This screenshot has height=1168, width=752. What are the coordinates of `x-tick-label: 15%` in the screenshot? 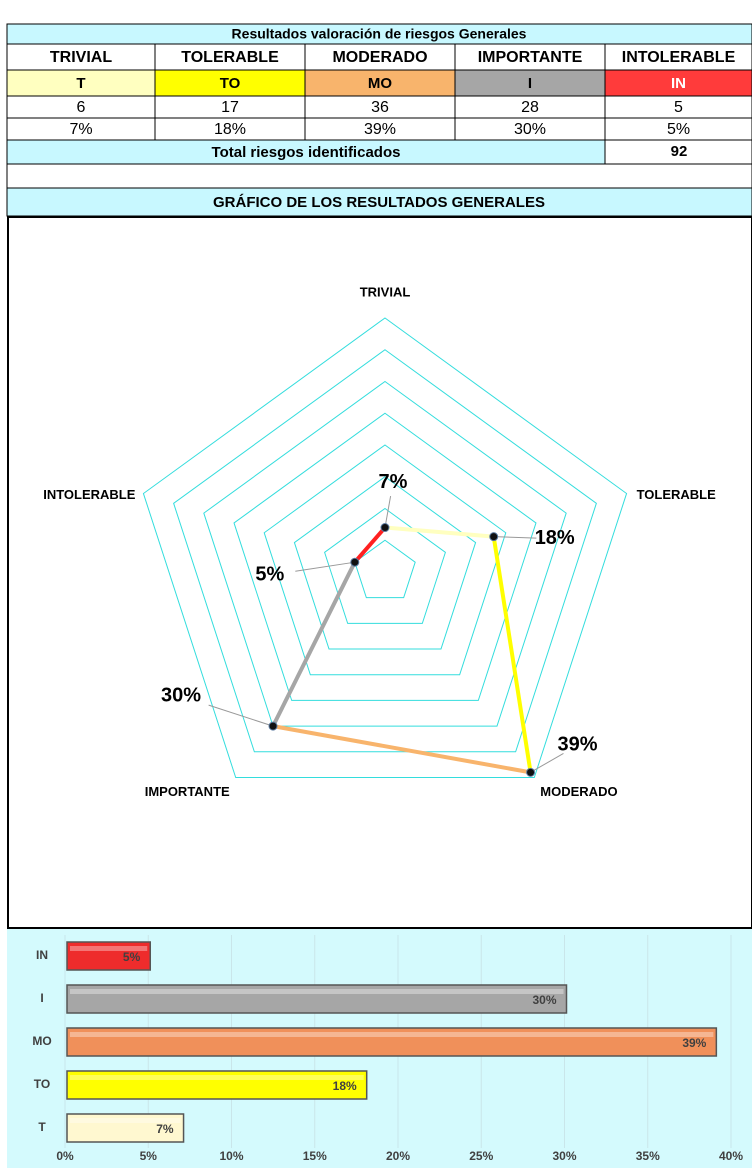 It's located at (315, 1156).